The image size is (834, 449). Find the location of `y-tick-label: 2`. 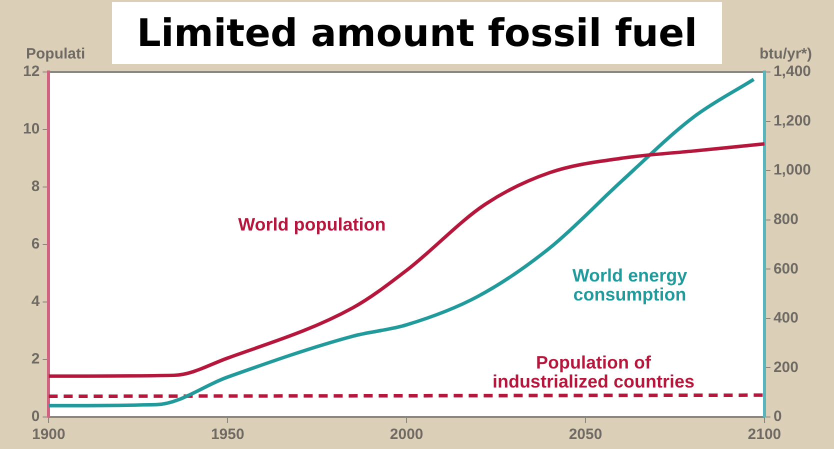

y-tick-label: 2 is located at coordinates (35, 359).